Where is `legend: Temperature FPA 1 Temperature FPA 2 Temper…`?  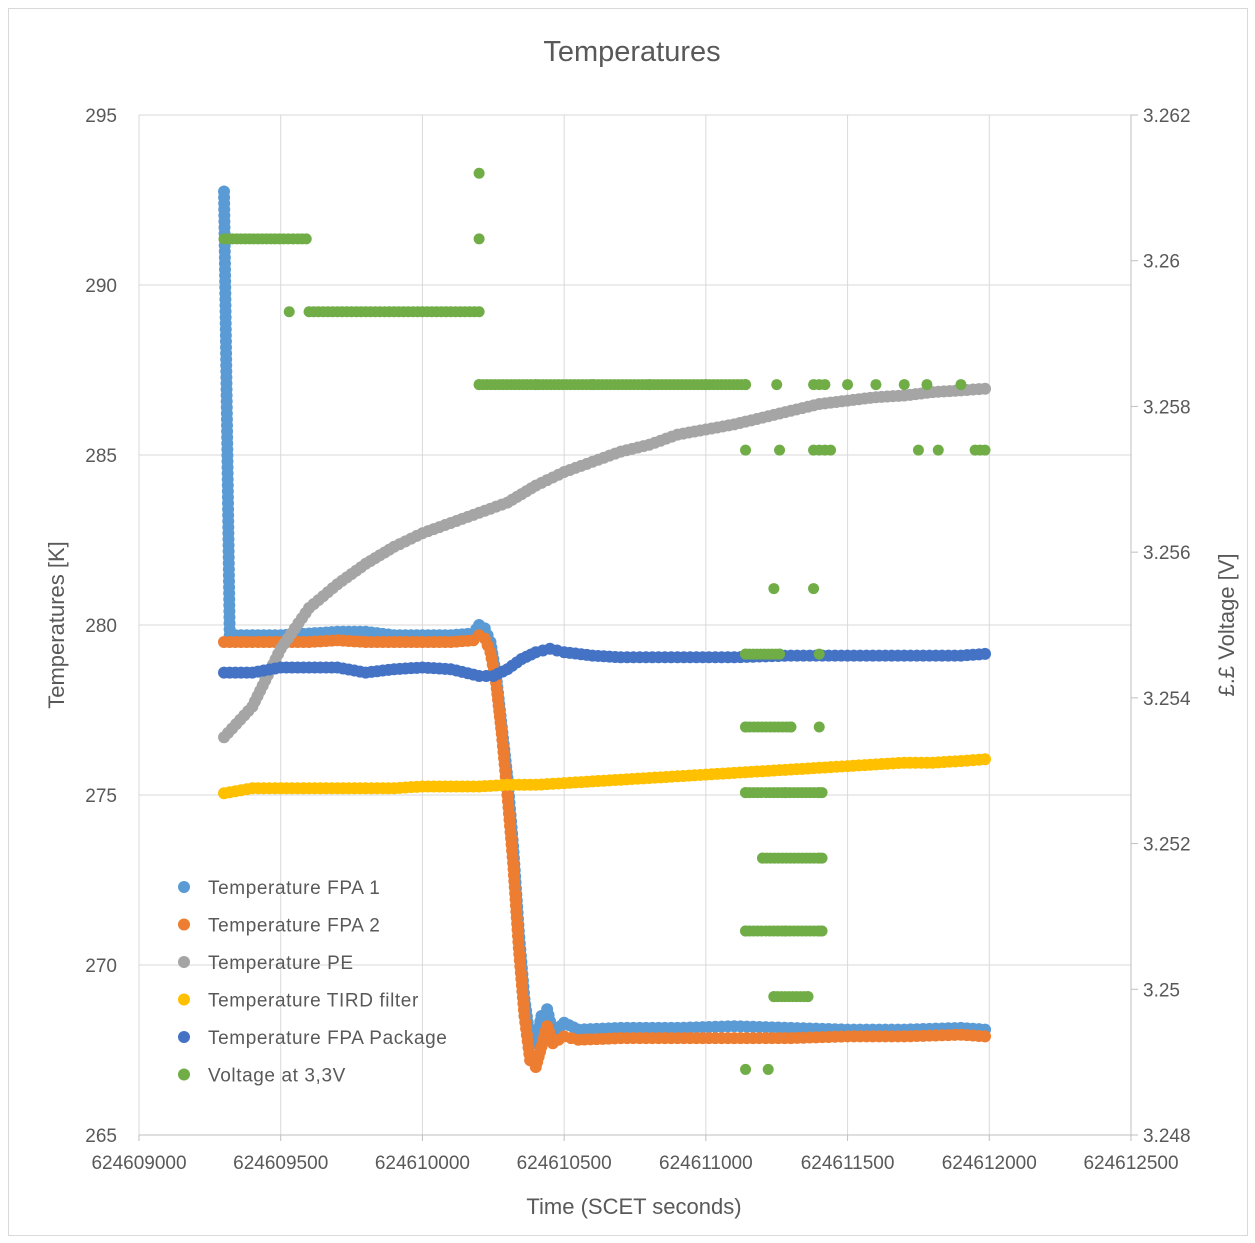 legend: Temperature FPA 1 Temperature FPA 2 Temper… is located at coordinates (312, 982).